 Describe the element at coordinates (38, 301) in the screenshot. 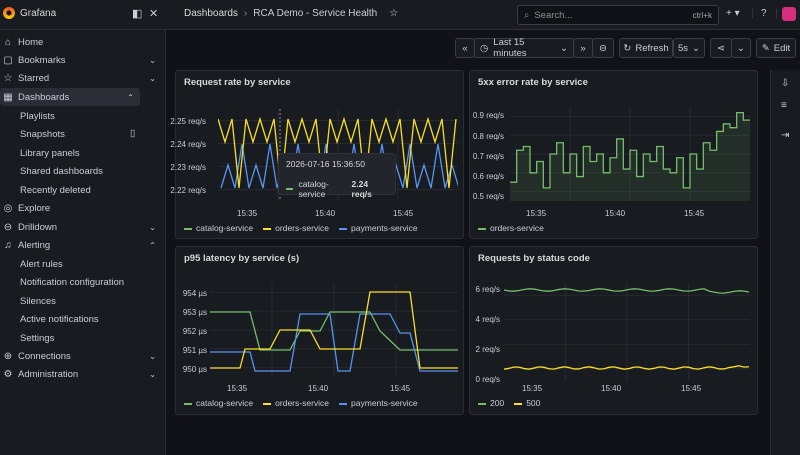

I see `sidebar-item-silences: Silences` at that location.